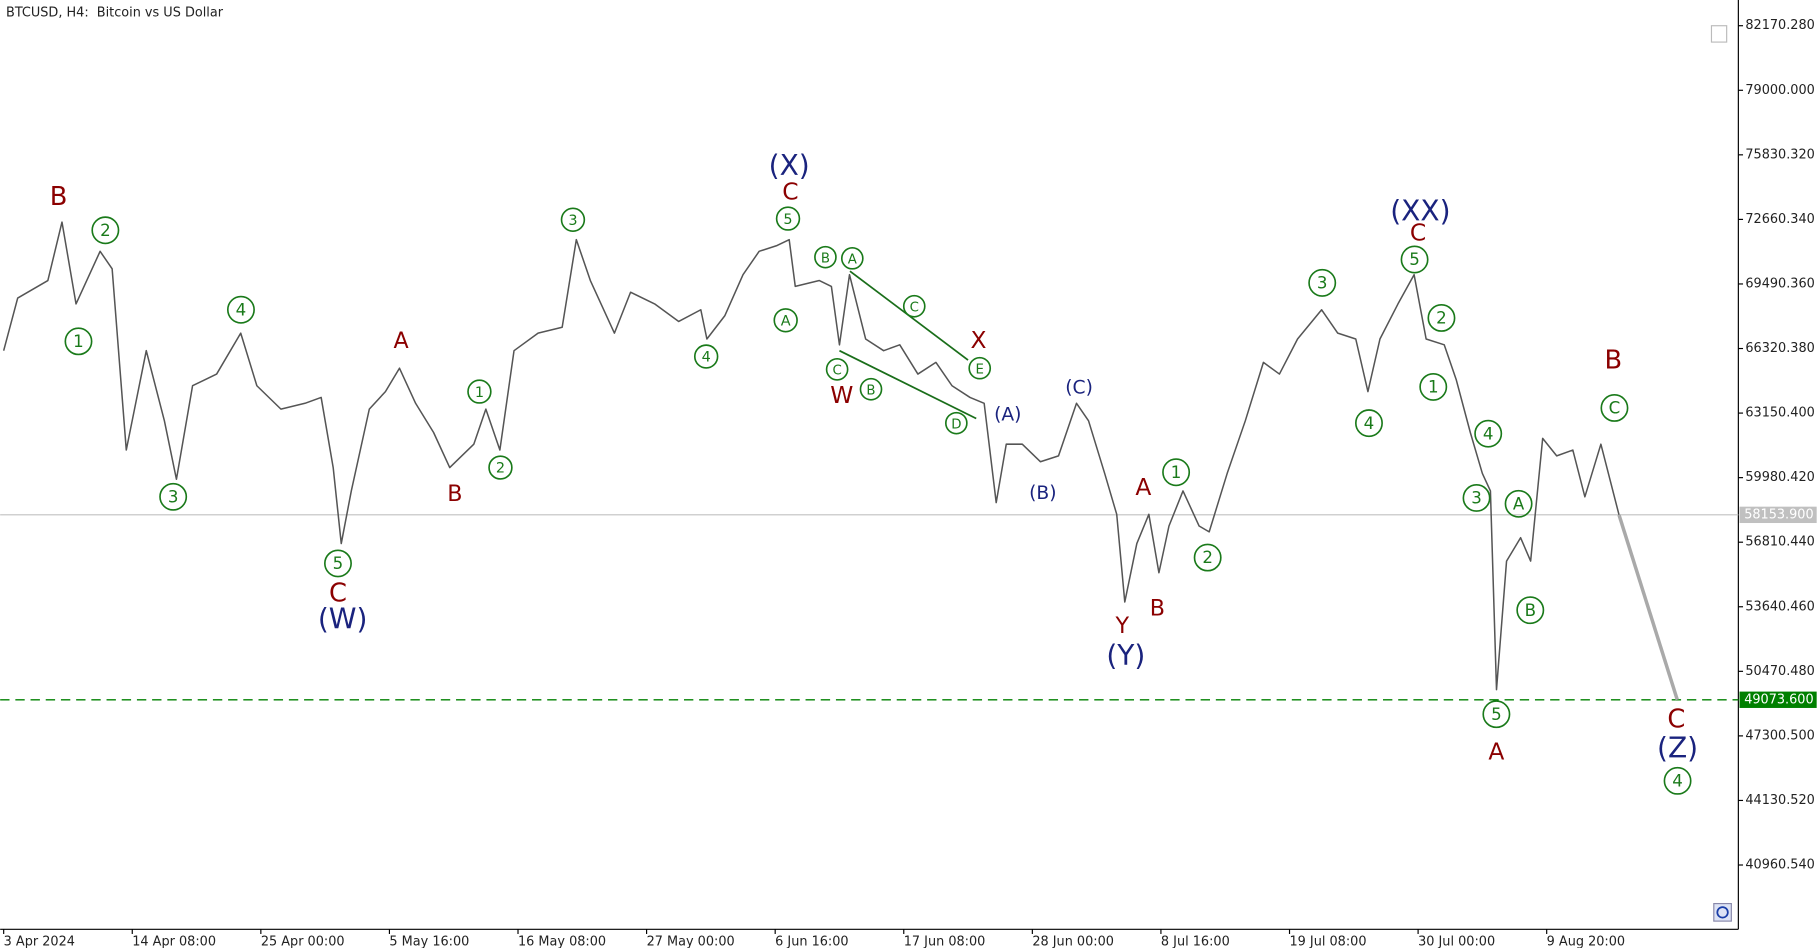  Describe the element at coordinates (429, 941) in the screenshot. I see `x-tick-label: 5 May 16:00` at that location.